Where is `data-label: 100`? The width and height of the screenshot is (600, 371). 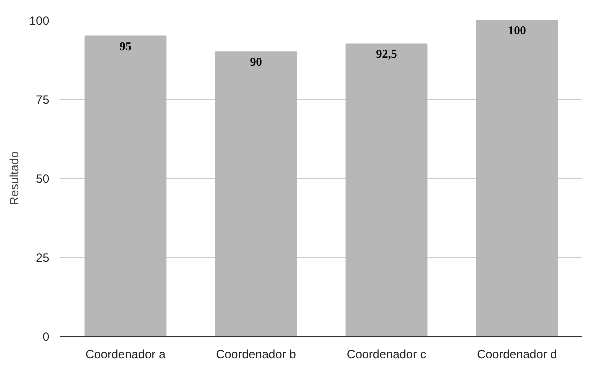
data-label: 100 is located at coordinates (517, 31).